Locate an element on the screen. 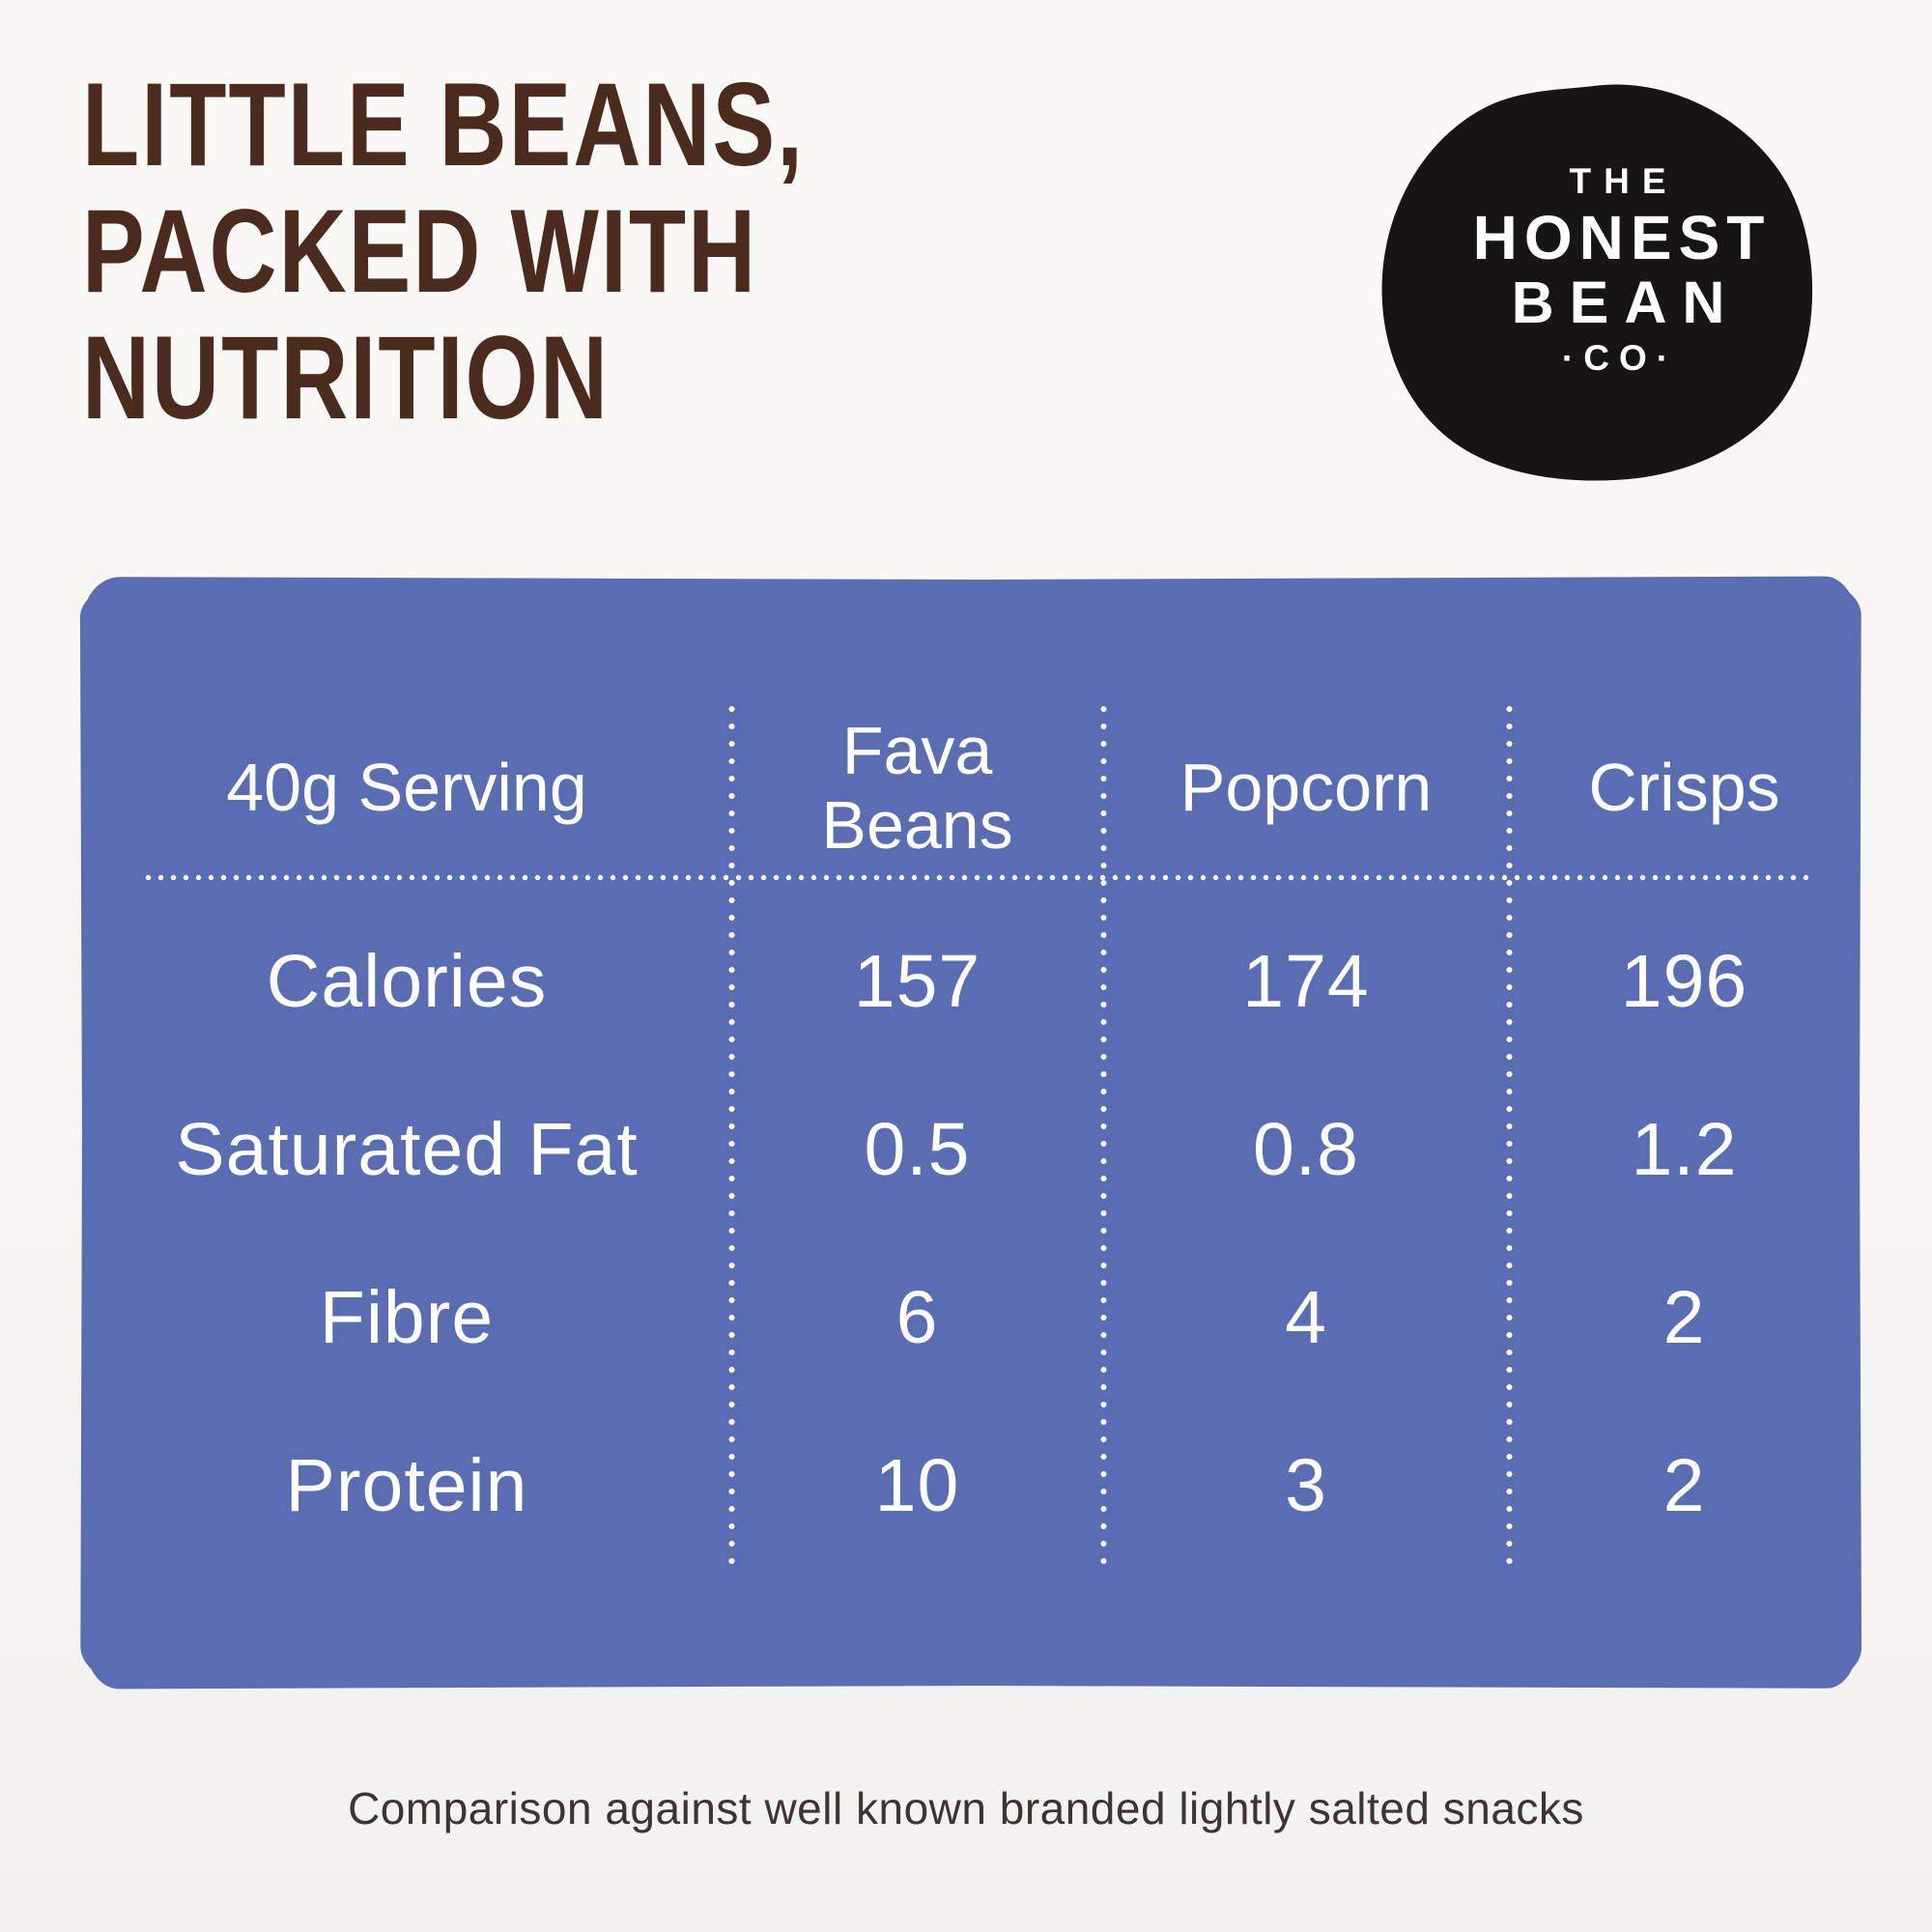 The width and height of the screenshot is (1932, 1932). table-row-calories: Calories 157 174 196 is located at coordinates (971, 982).